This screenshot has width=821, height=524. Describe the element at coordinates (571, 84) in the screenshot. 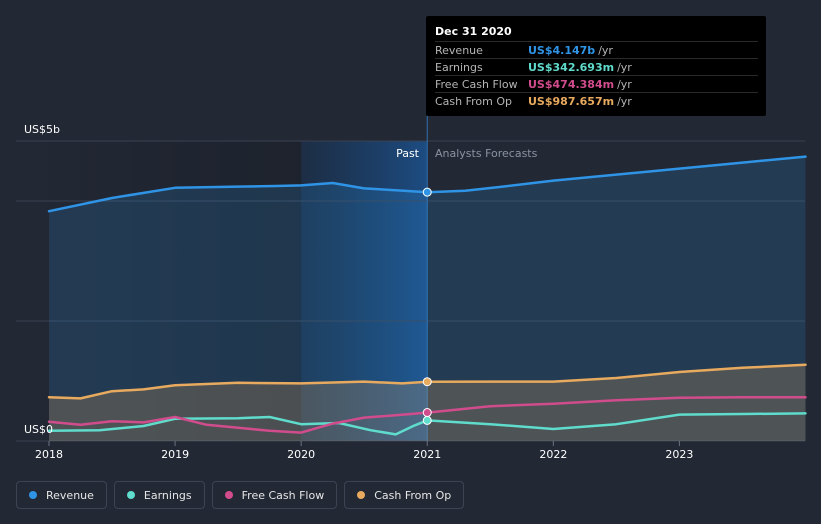

I see `tooltip-value: US$474.384m` at that location.